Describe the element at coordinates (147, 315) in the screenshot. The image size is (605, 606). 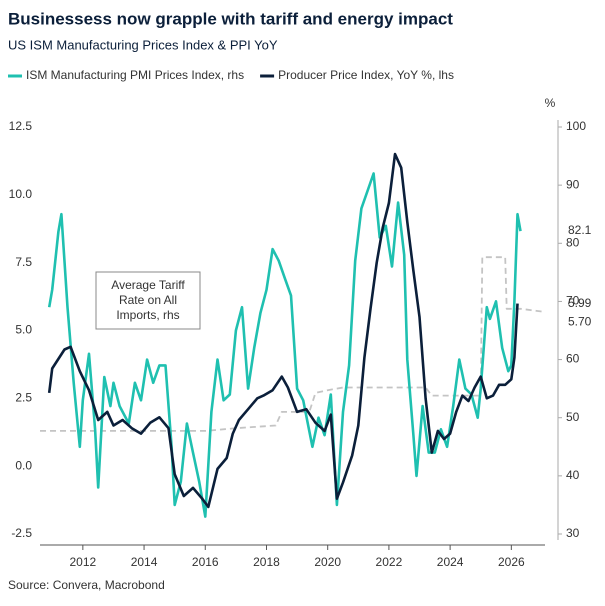
I see `box-label: Imports, rhs` at that location.